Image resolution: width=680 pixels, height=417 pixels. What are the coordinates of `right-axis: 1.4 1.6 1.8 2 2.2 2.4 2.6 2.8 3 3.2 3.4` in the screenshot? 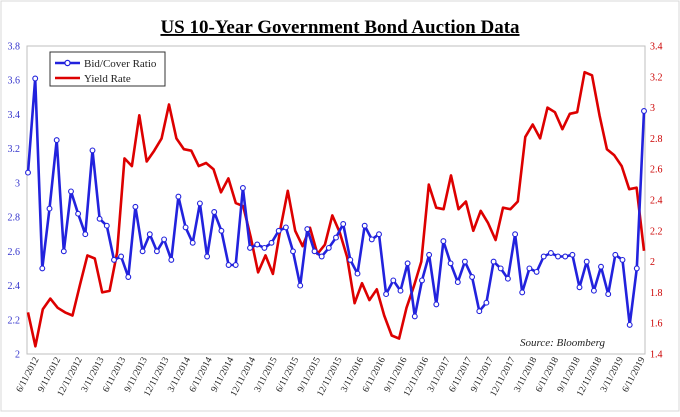 It's located at (656, 201).